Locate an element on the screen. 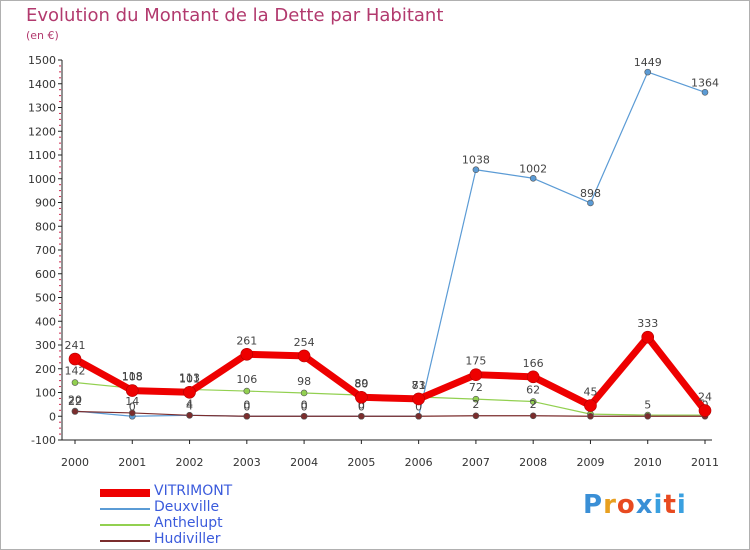  y-tick-label: 900 is located at coordinates (45, 203).